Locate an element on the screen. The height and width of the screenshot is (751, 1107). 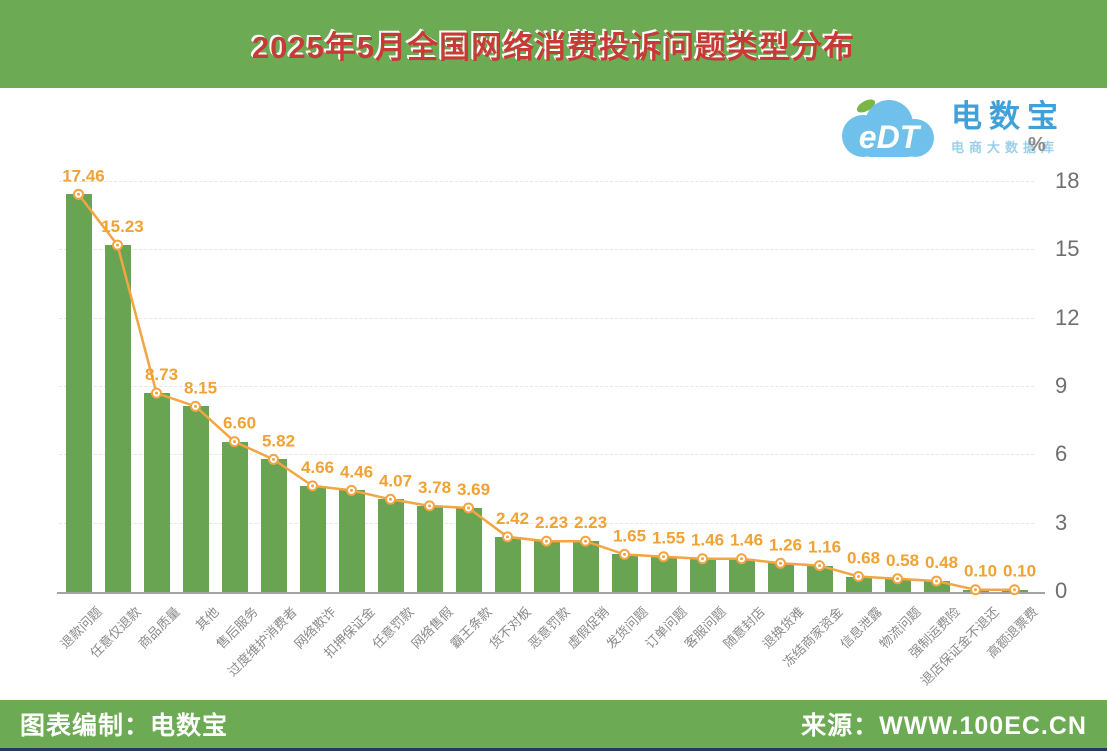
value-label: 4.07 is located at coordinates (395, 480).